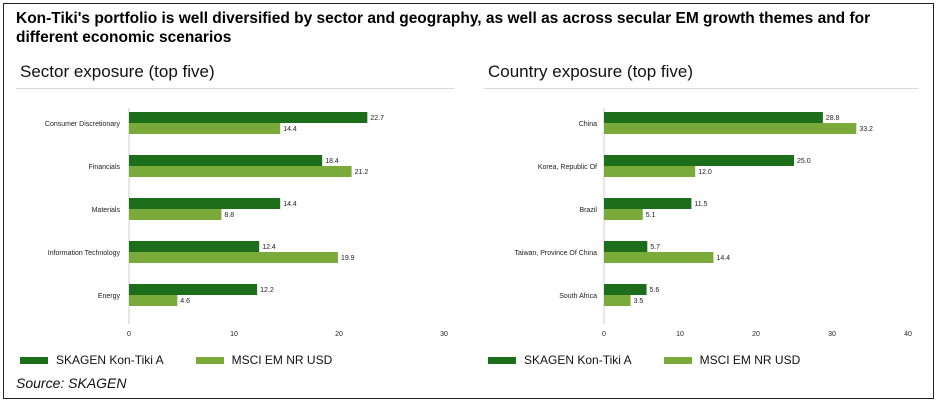 The height and width of the screenshot is (404, 940). Describe the element at coordinates (651, 215) in the screenshot. I see `country-data-label-benchmark: 5.1` at that location.